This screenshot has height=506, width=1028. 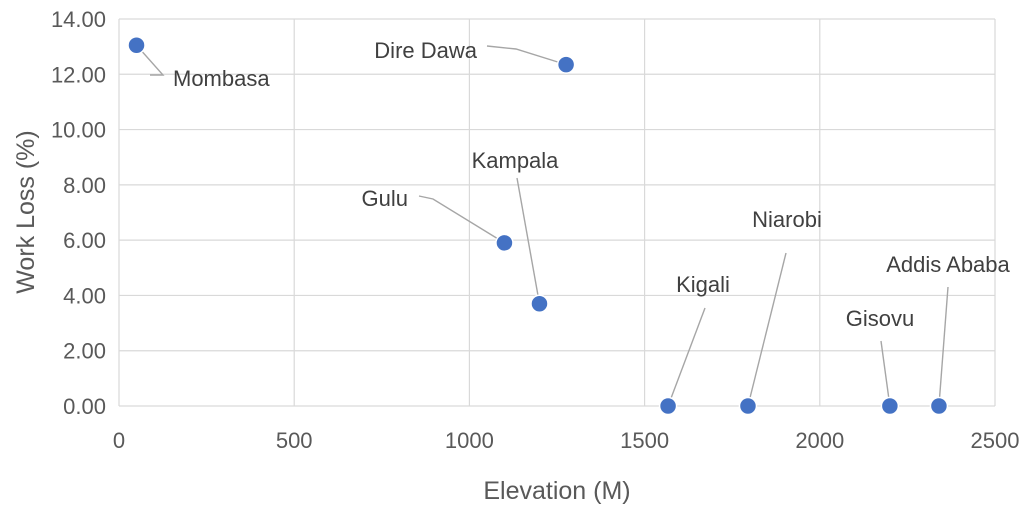 What do you see at coordinates (516, 160) in the screenshot?
I see `point-label: Kampala` at bounding box center [516, 160].